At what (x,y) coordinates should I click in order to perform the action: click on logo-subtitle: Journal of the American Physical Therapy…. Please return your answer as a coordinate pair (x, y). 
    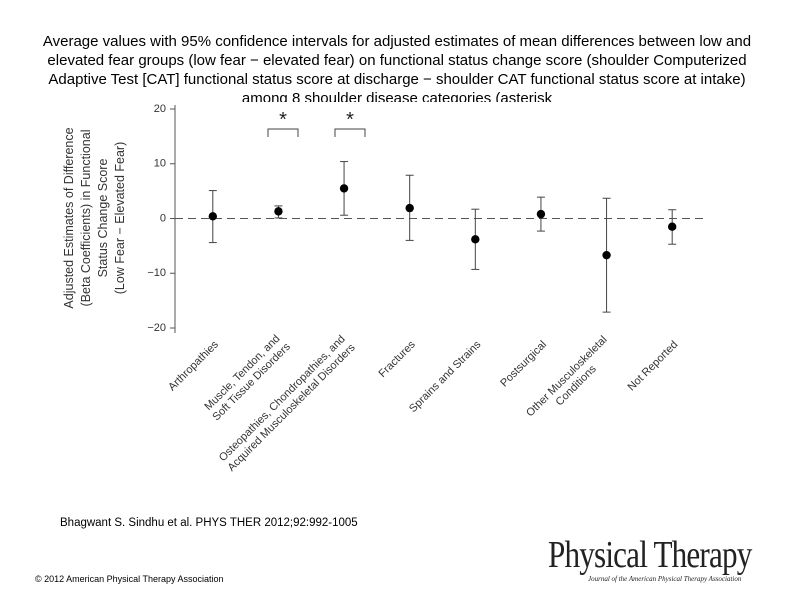
    Looking at the image, I should click on (665, 579).